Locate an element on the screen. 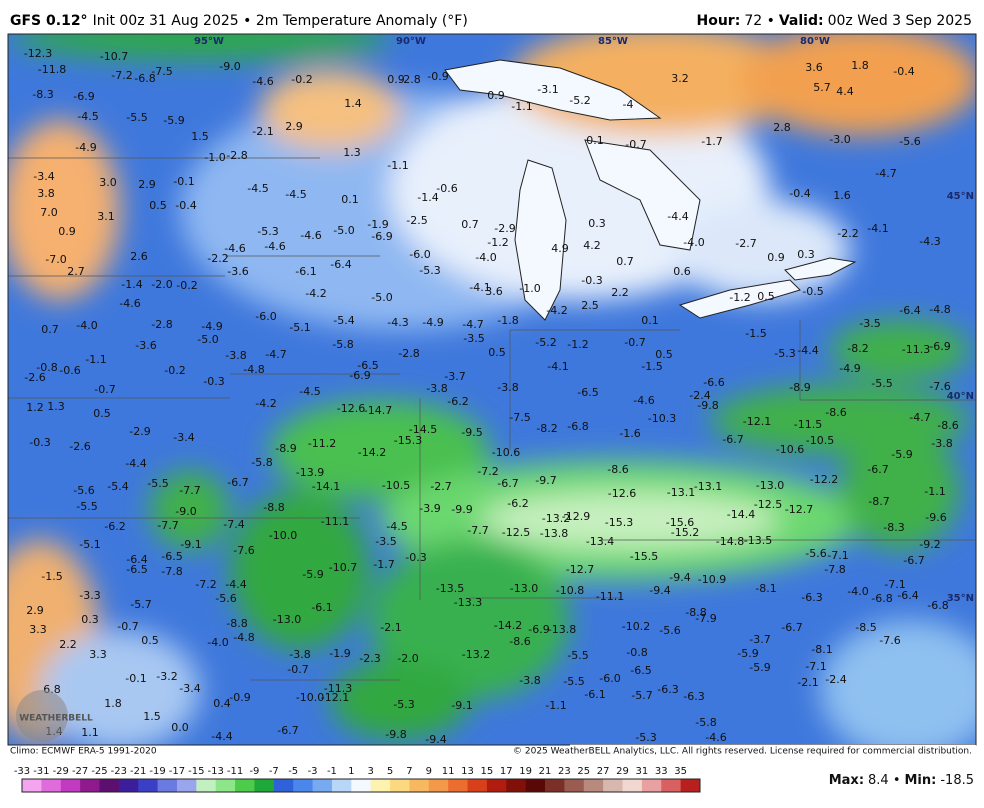 The height and width of the screenshot is (808, 984). anomaly-label: -4.2 is located at coordinates (265, 403).